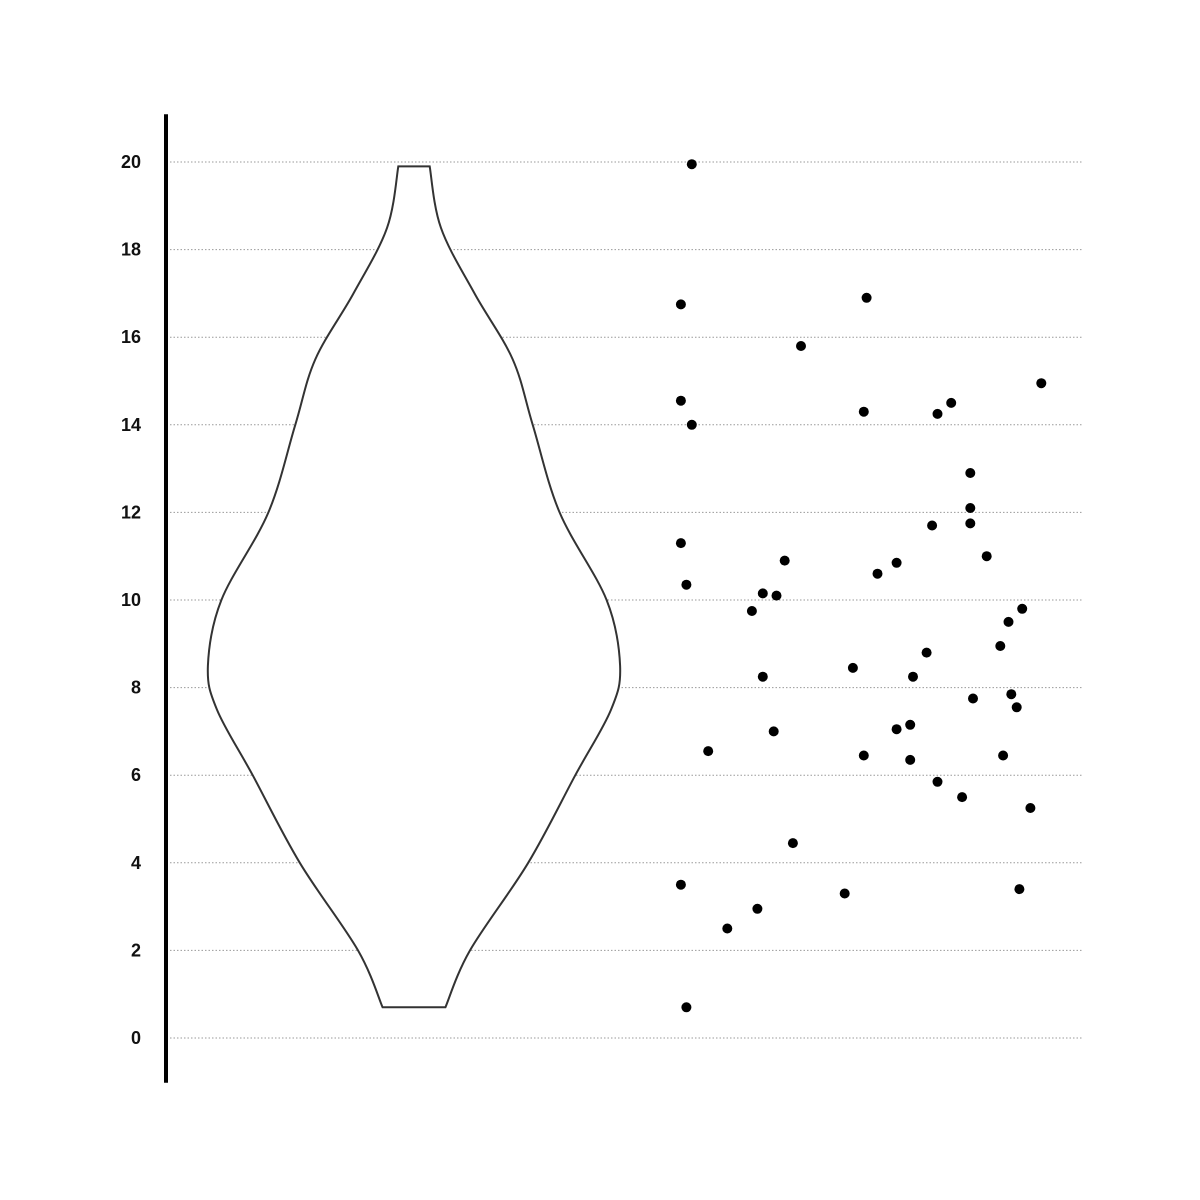  Describe the element at coordinates (136, 950) in the screenshot. I see `y-tick-label: 2` at that location.